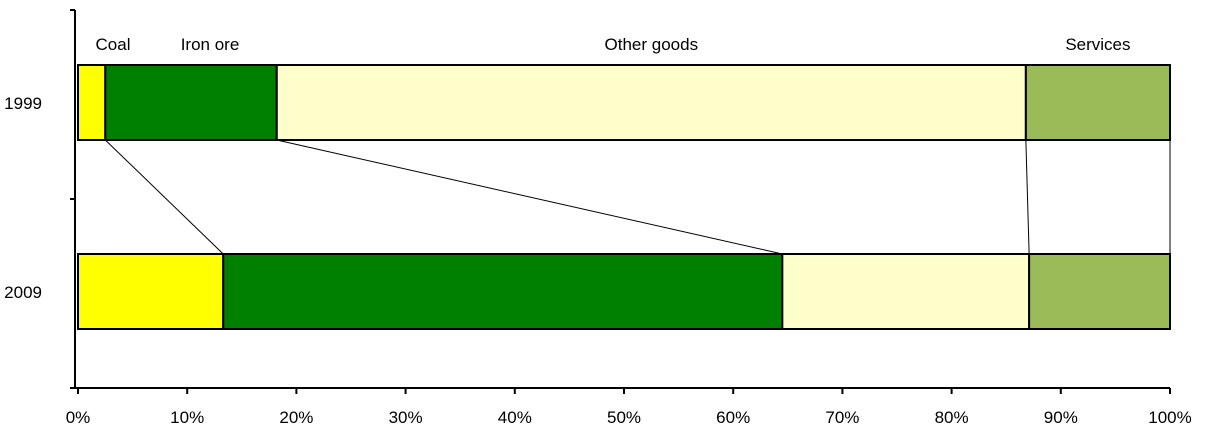 The height and width of the screenshot is (434, 1205). Describe the element at coordinates (191, 102) in the screenshot. I see `bar-1999-iron-ore` at that location.